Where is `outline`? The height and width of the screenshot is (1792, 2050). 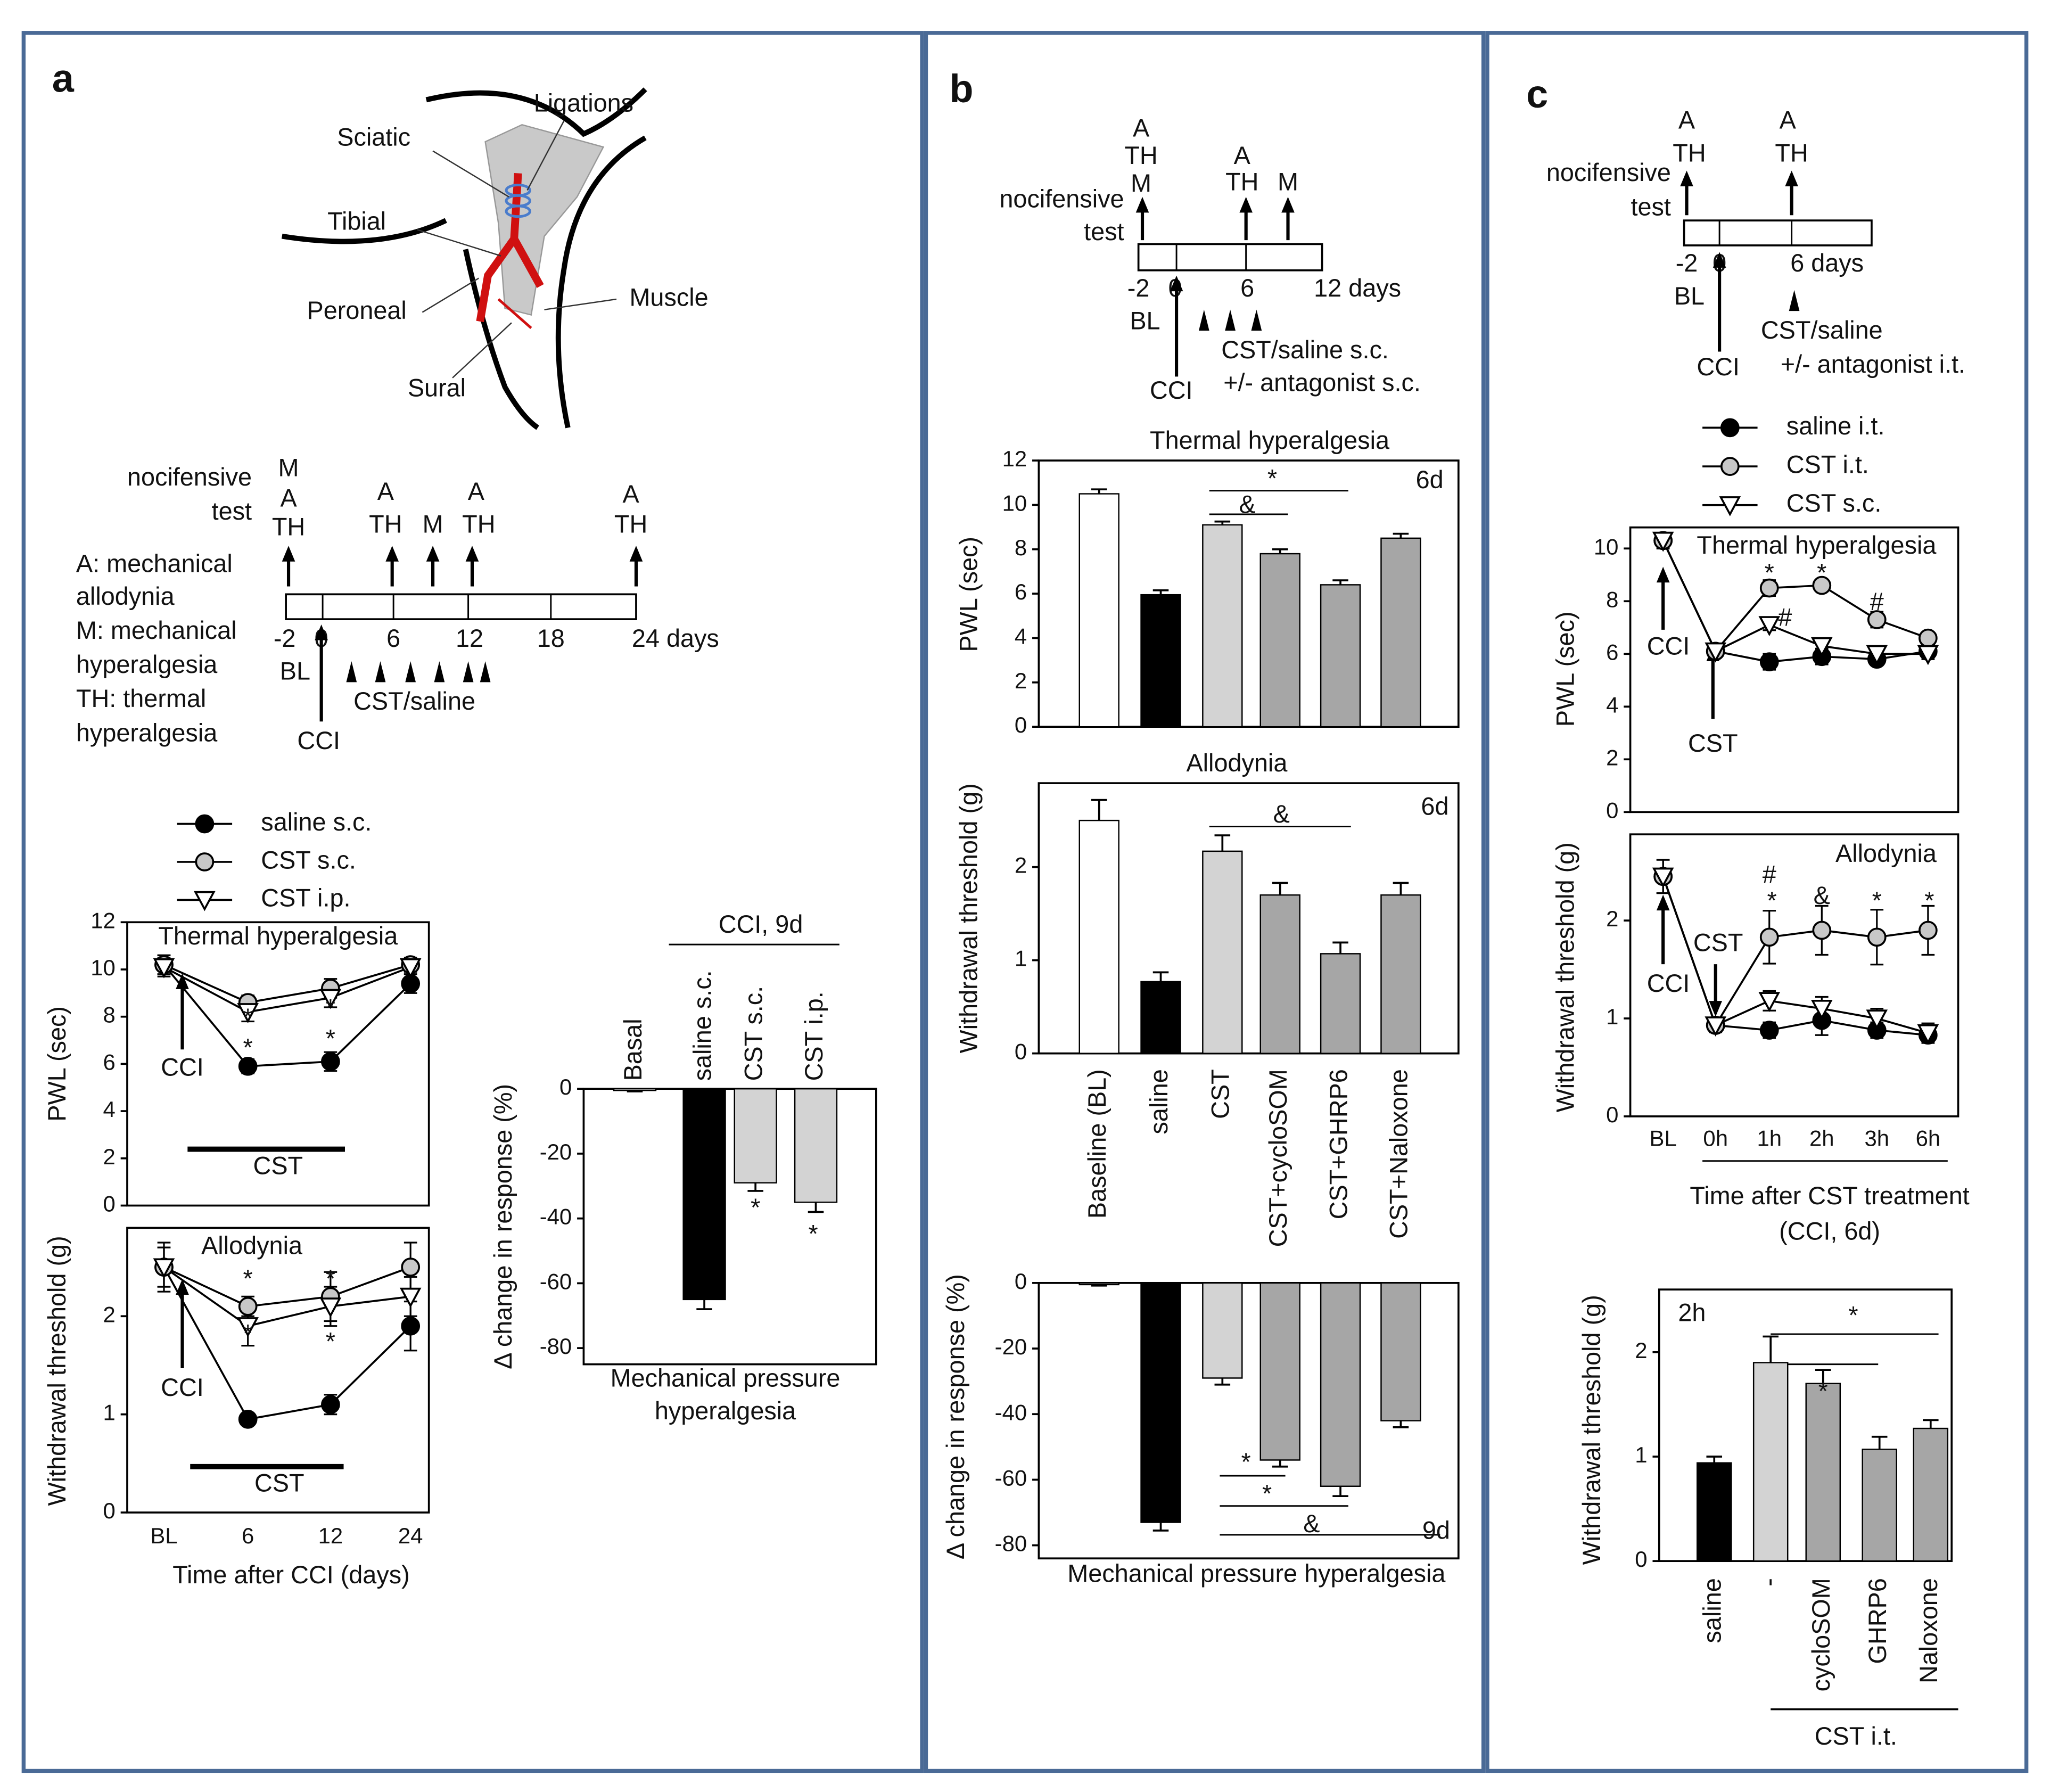 outline is located at coordinates (364, 231).